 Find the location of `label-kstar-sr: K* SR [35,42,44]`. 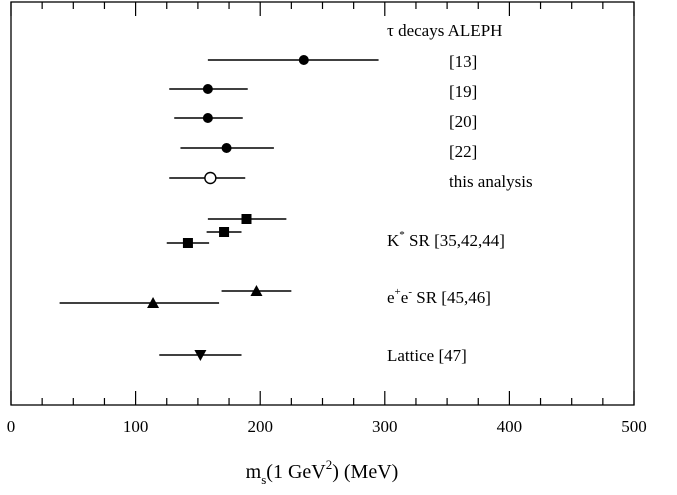

label-kstar-sr: K* SR [35,42,44] is located at coordinates (446, 239).